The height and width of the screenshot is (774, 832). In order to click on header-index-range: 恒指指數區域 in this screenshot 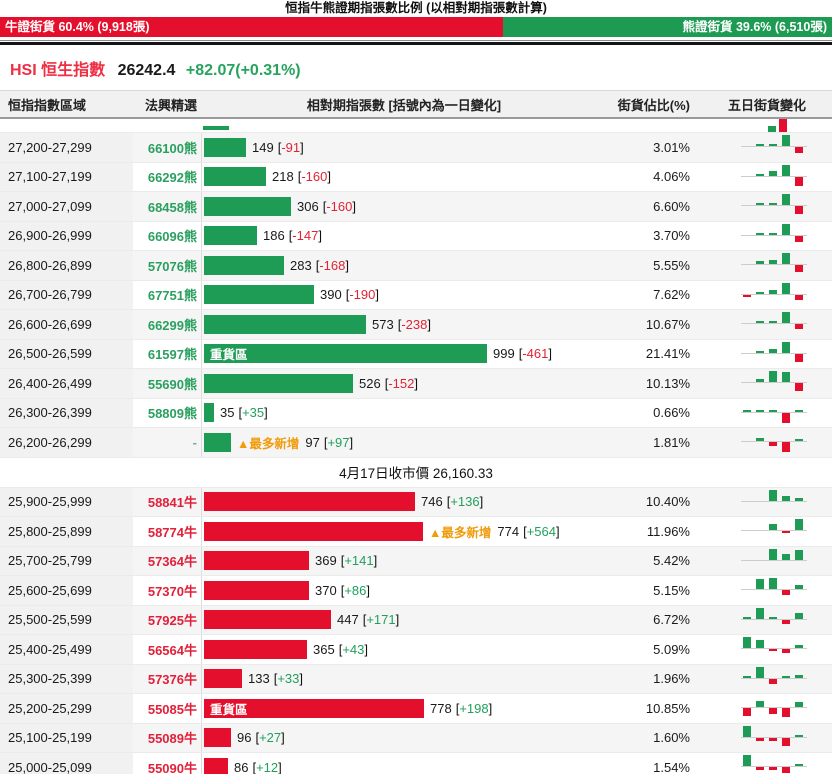, I will do `click(47, 105)`.